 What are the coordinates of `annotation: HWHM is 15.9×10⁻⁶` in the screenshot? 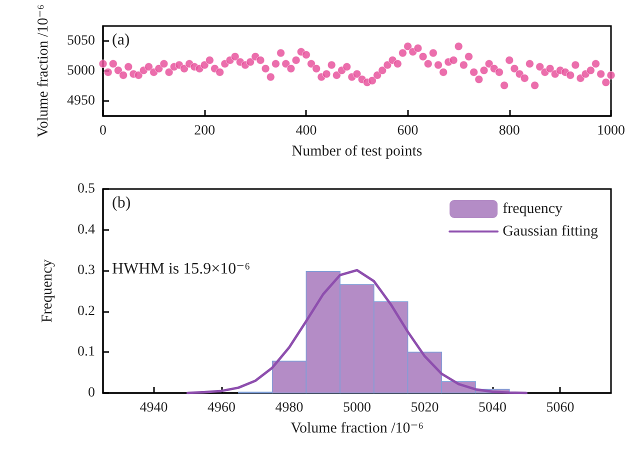 It's located at (181, 269).